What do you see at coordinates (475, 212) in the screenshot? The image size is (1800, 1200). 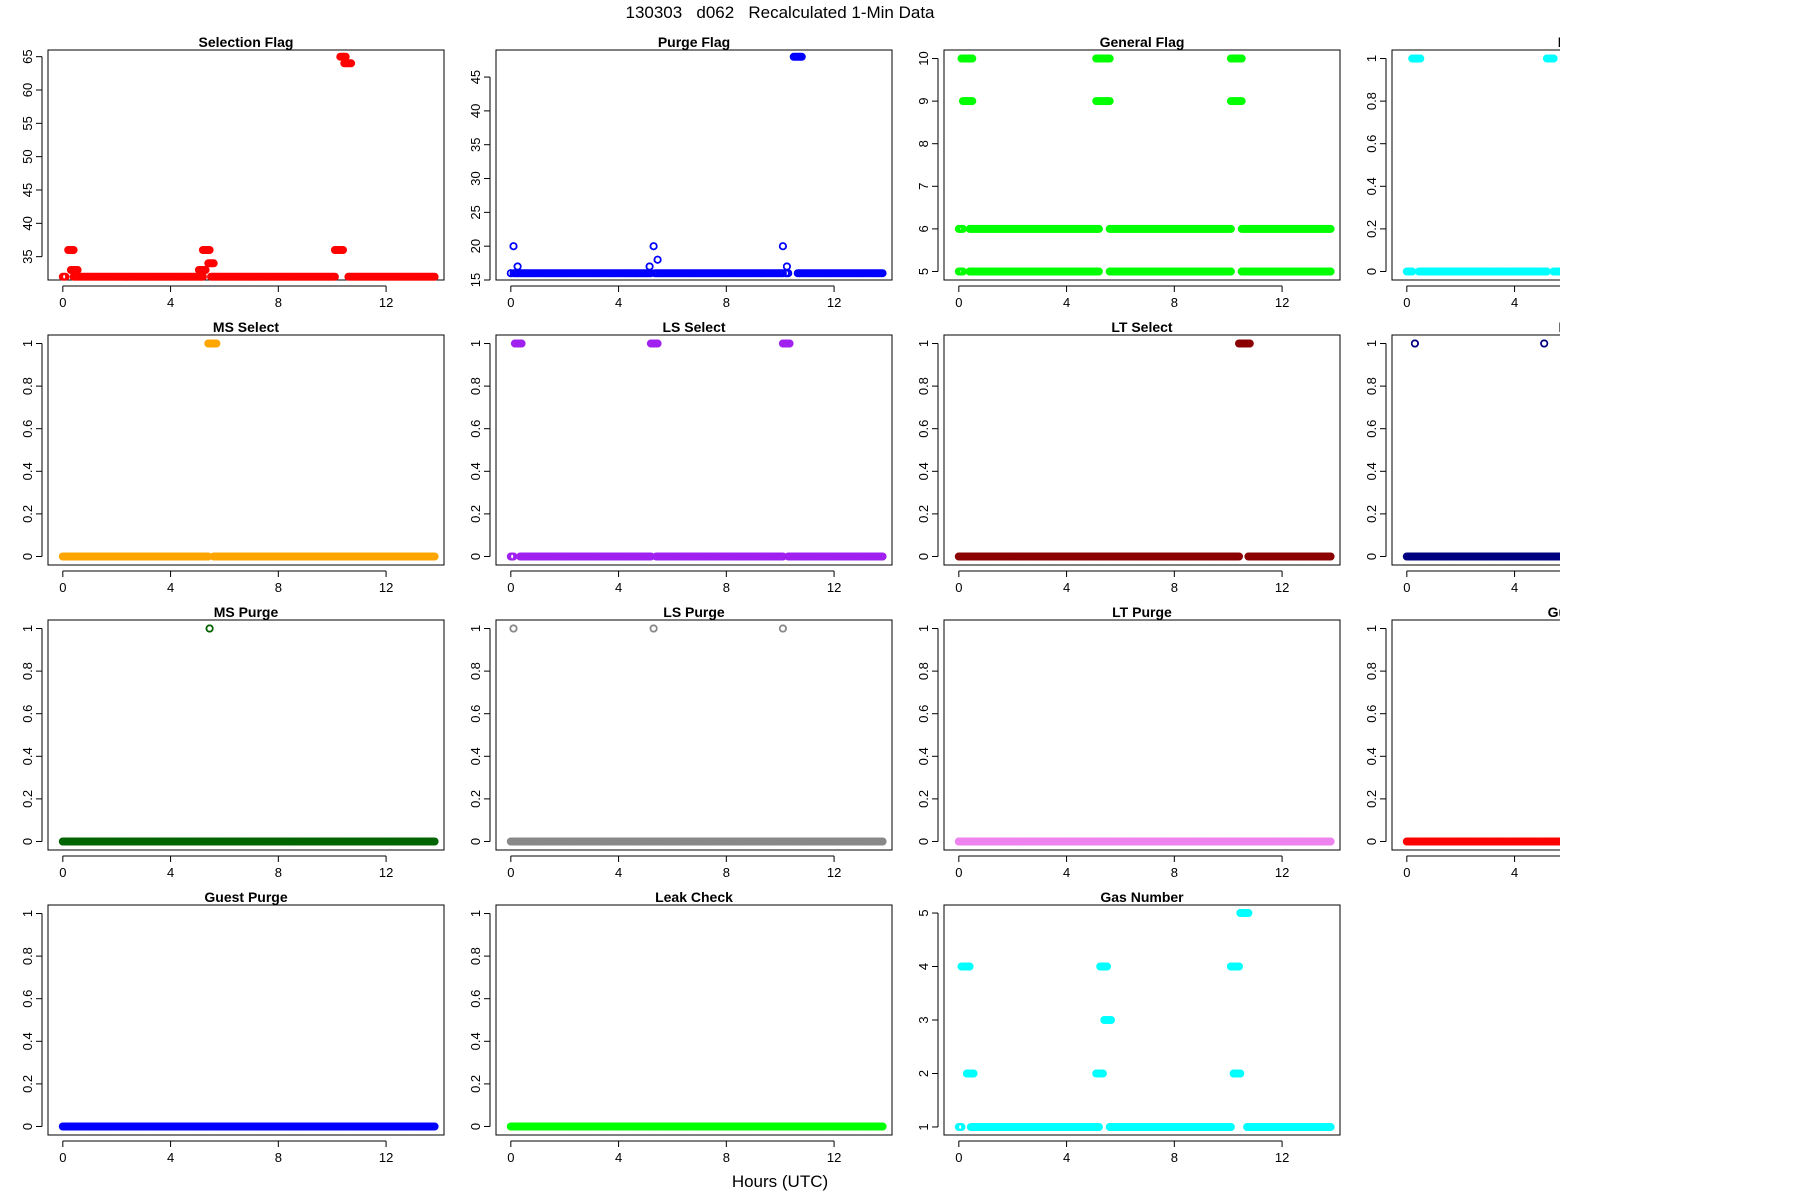 I see `y-tick-label: 25` at bounding box center [475, 212].